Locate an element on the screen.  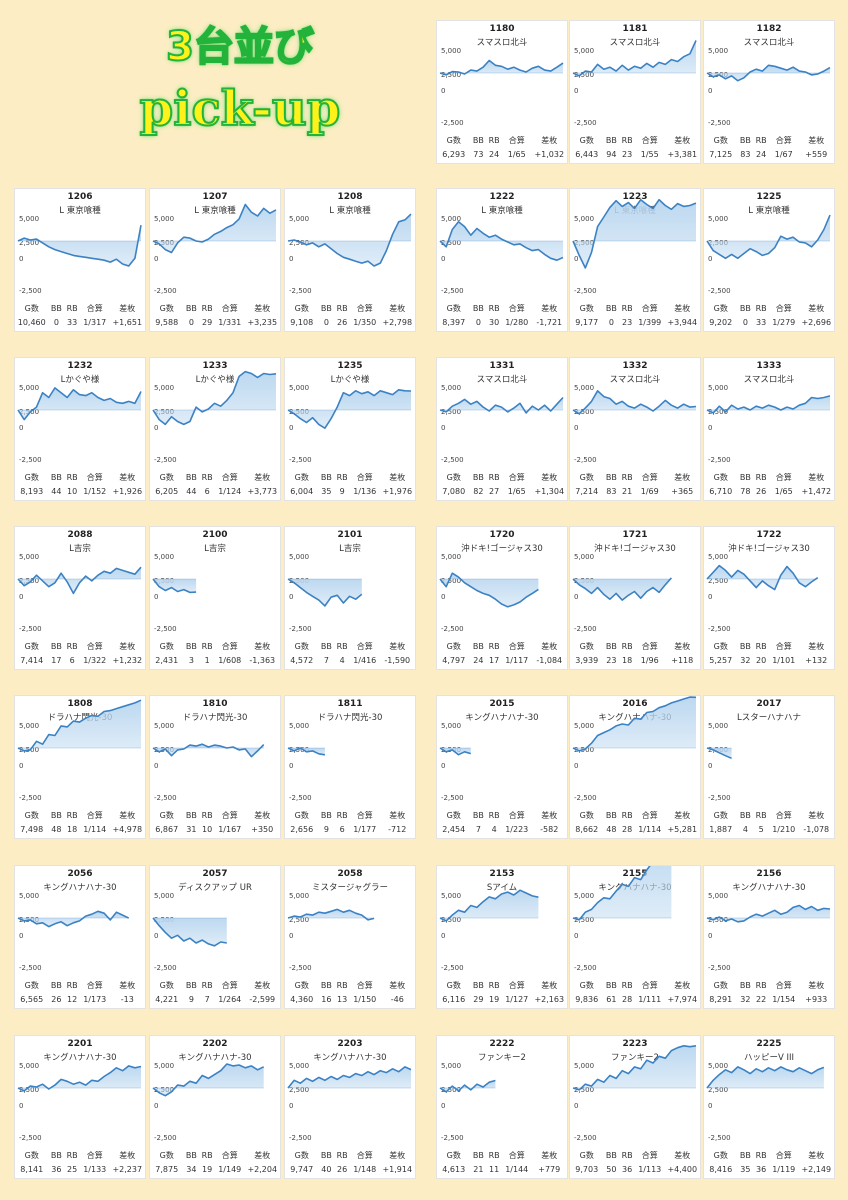
machine-number: 1182 is located at coordinates (769, 29).